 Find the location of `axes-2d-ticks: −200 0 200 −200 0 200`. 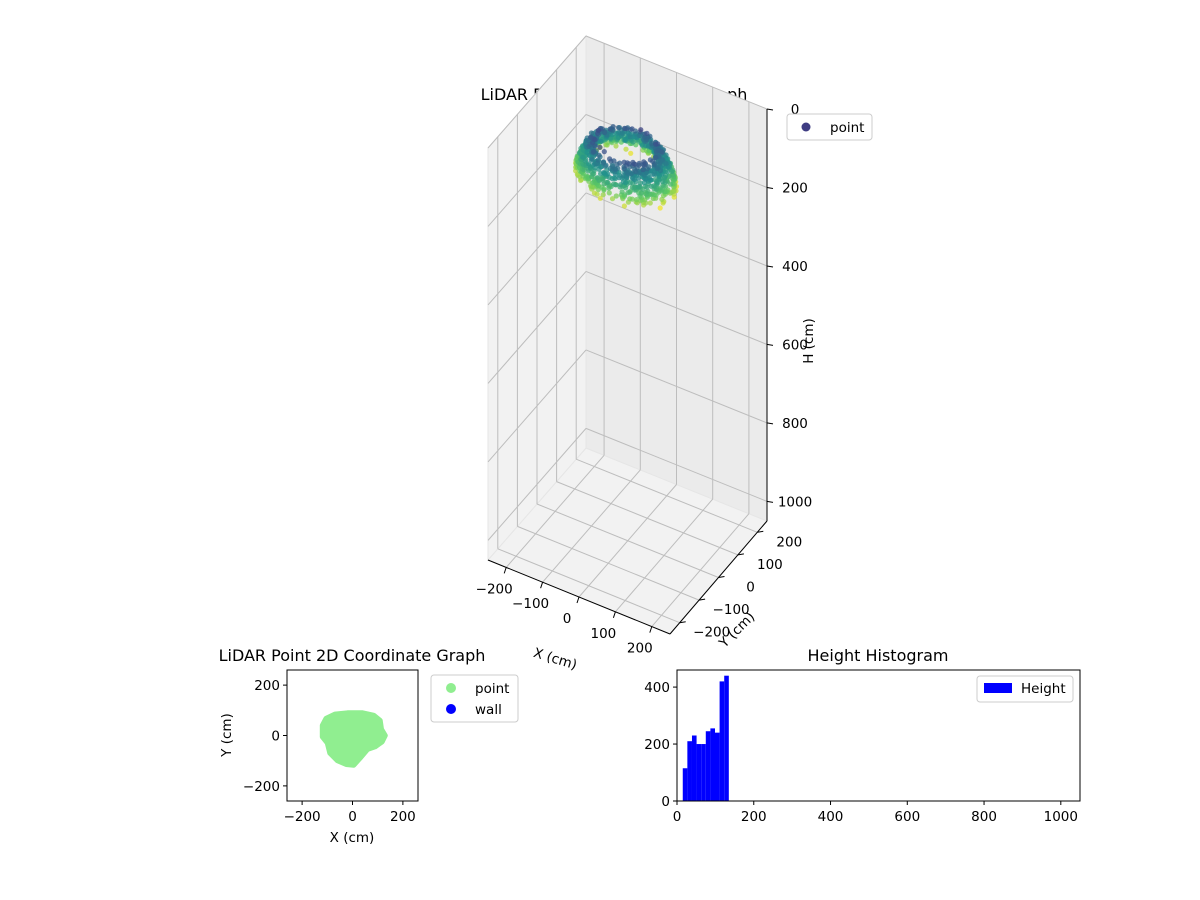

axes-2d-ticks: −200 0 200 −200 0 200 is located at coordinates (329, 751).